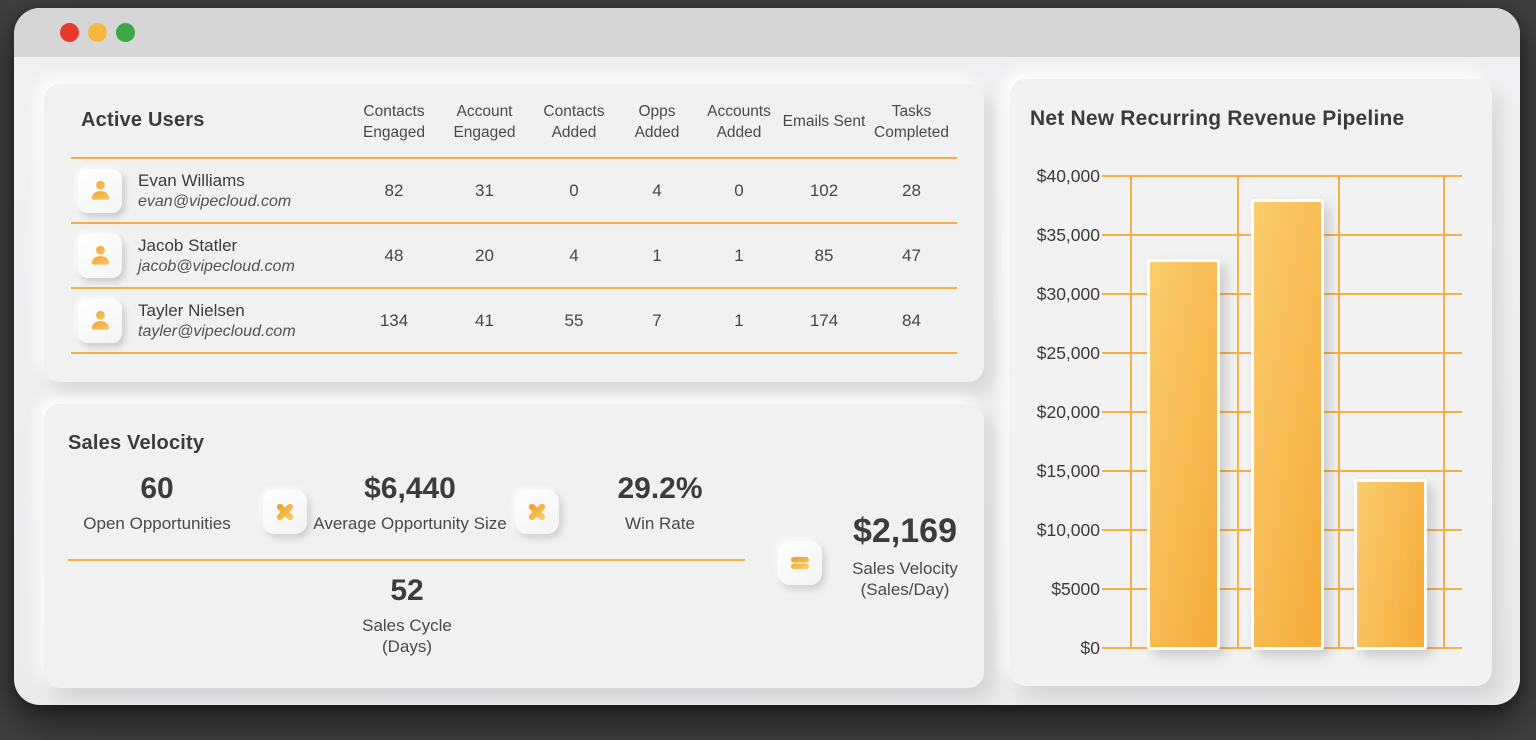 The width and height of the screenshot is (1536, 740). I want to click on y-axis-tick-label: $5000, so click(1075, 589).